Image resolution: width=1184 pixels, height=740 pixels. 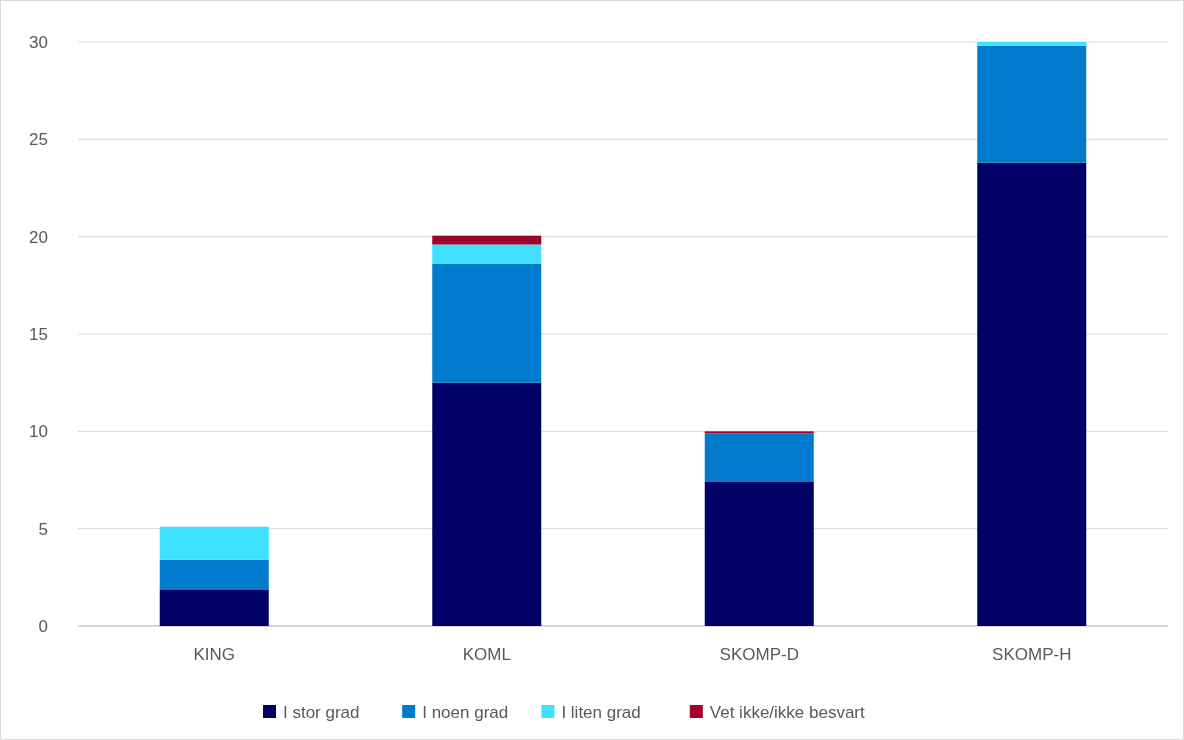 What do you see at coordinates (38, 432) in the screenshot?
I see `y-tick-label: 10` at bounding box center [38, 432].